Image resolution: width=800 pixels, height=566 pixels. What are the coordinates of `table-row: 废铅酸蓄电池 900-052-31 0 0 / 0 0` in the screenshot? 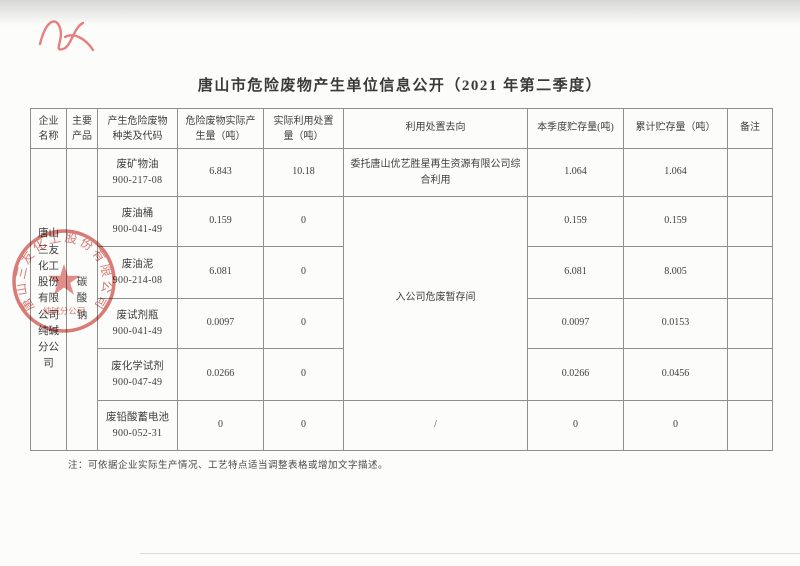 It's located at (402, 425).